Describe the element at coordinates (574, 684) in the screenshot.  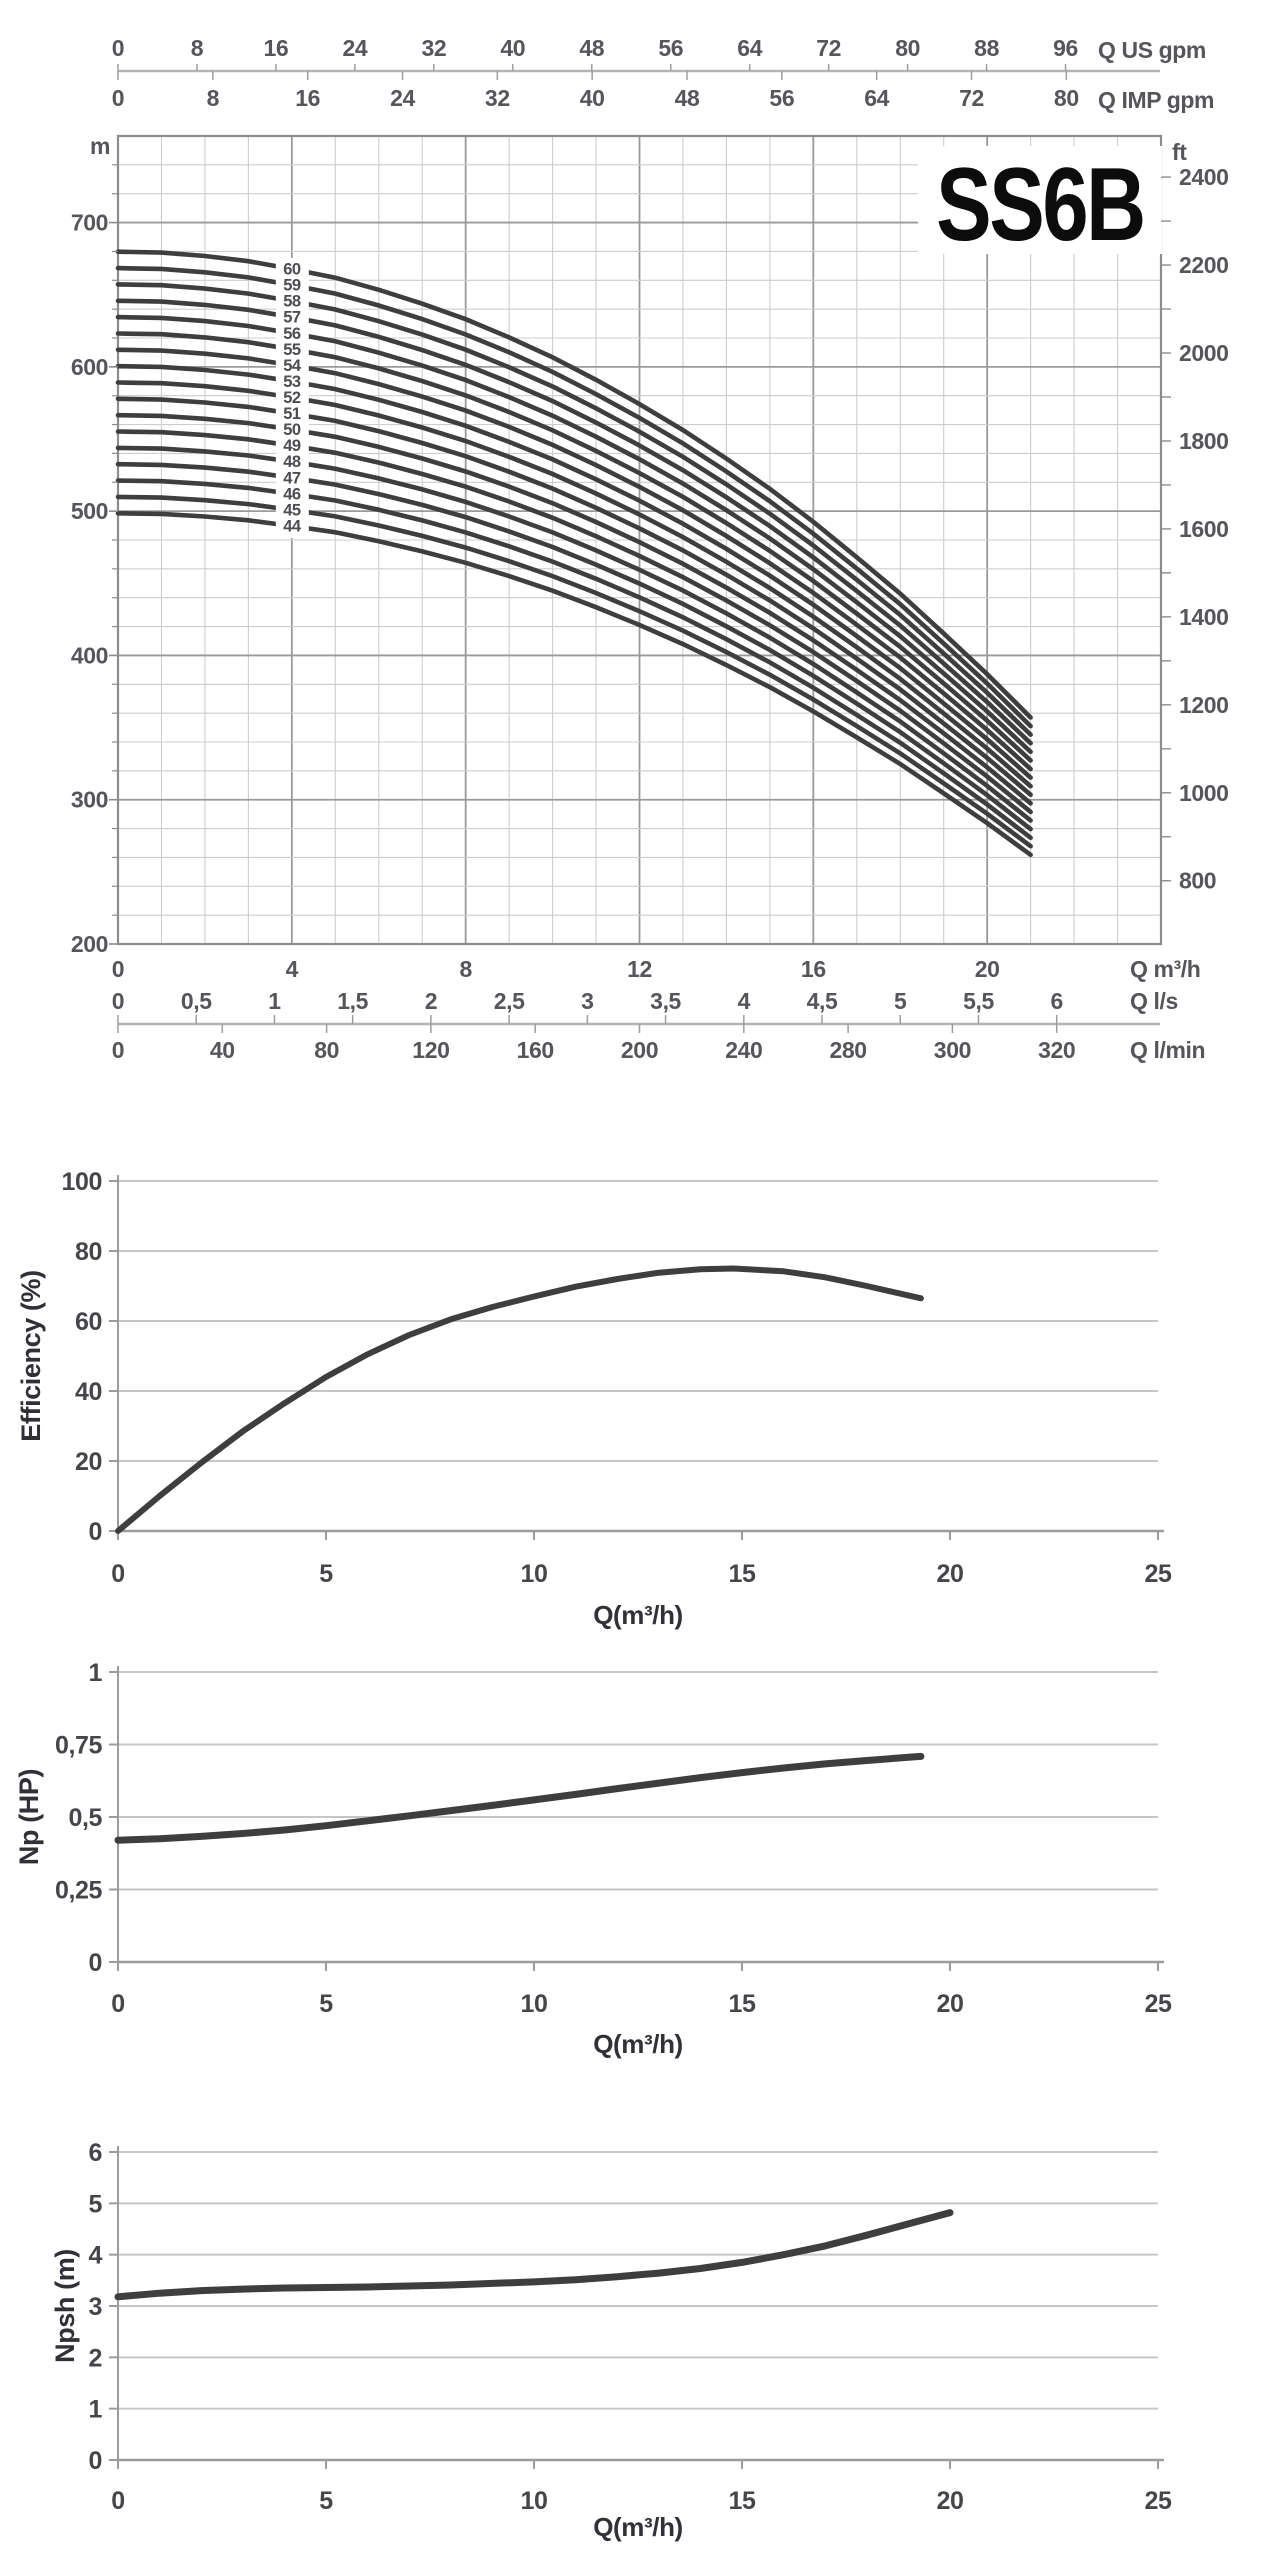
I see `head-curve-44-stages` at that location.